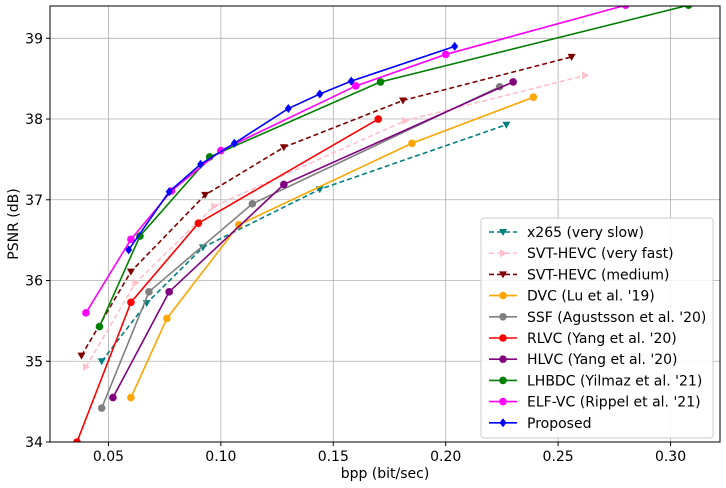  I want to click on legend-label: SSF (Agustsson et al. '20), so click(616, 318).